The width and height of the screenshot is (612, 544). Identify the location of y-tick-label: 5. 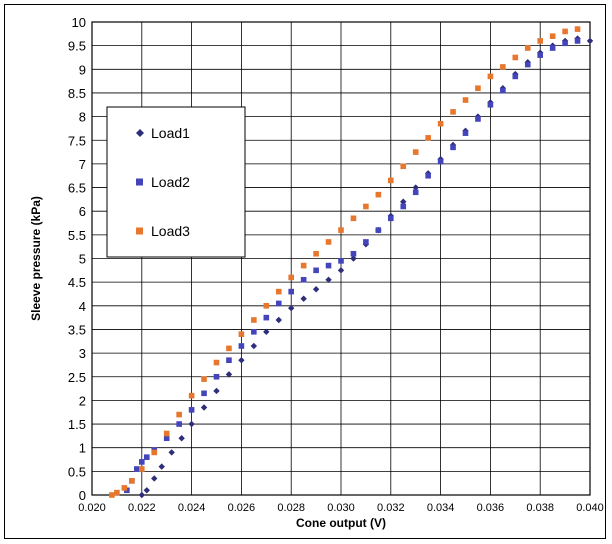
(82, 259).